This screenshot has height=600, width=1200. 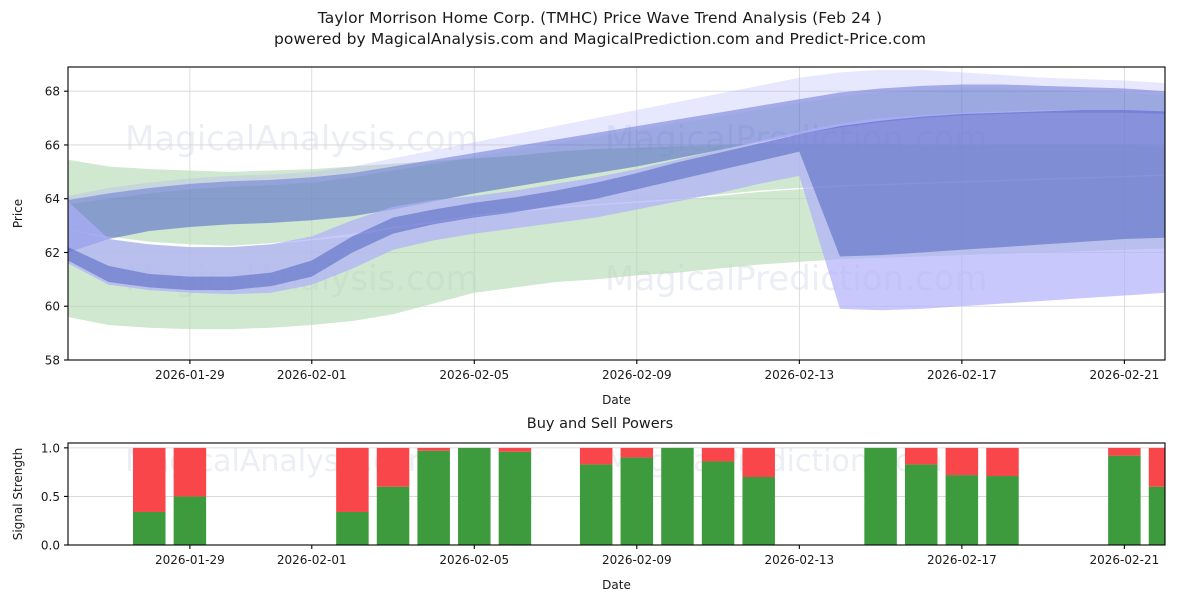 I want to click on svg-text: 0.0, so click(x=50, y=546).